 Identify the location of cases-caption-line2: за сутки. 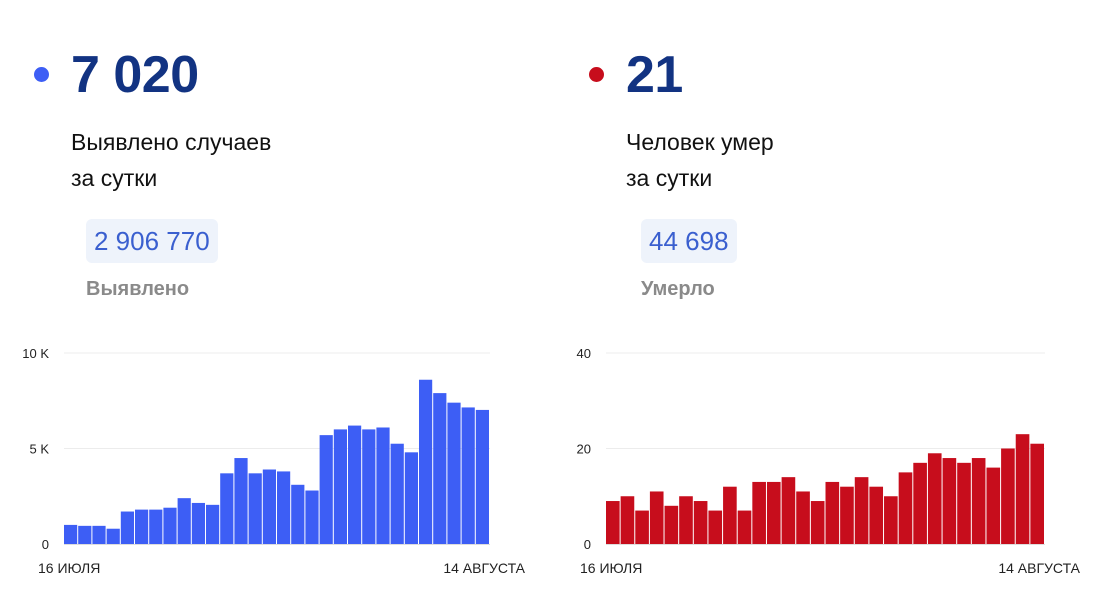
(114, 178).